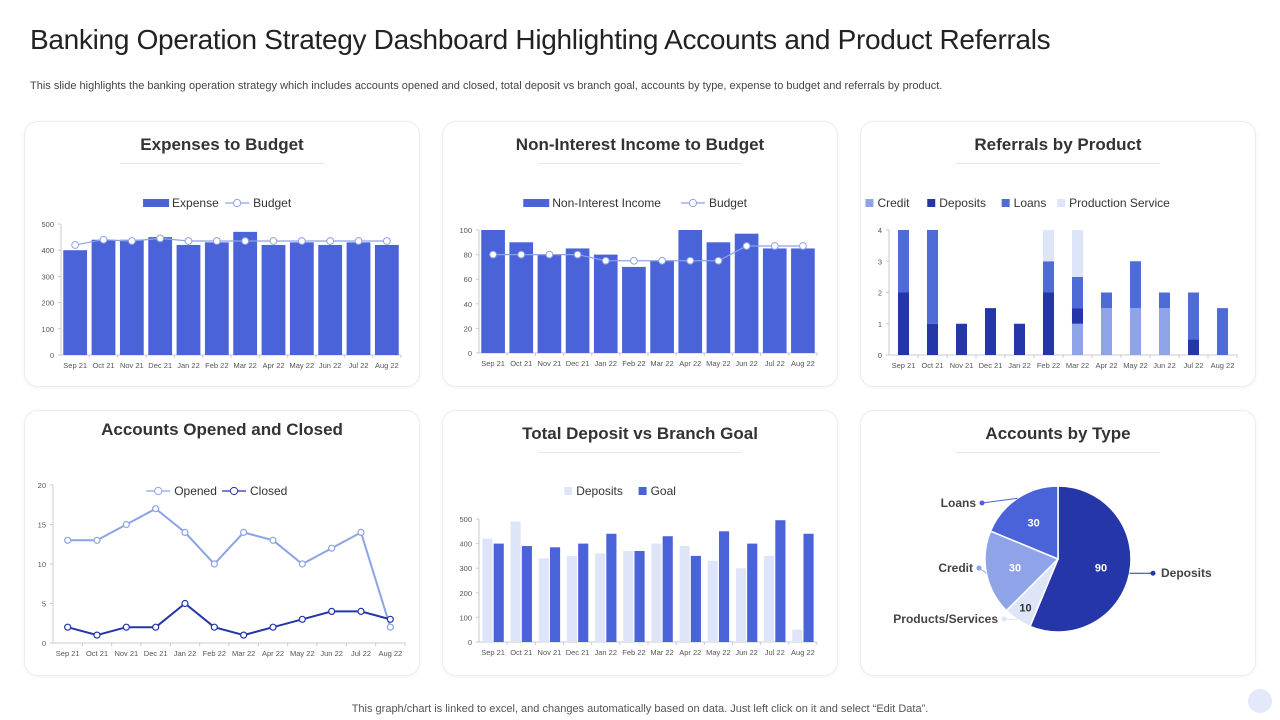 The image size is (1280, 720). What do you see at coordinates (893, 203) in the screenshot?
I see `legend-label: Credit` at bounding box center [893, 203].